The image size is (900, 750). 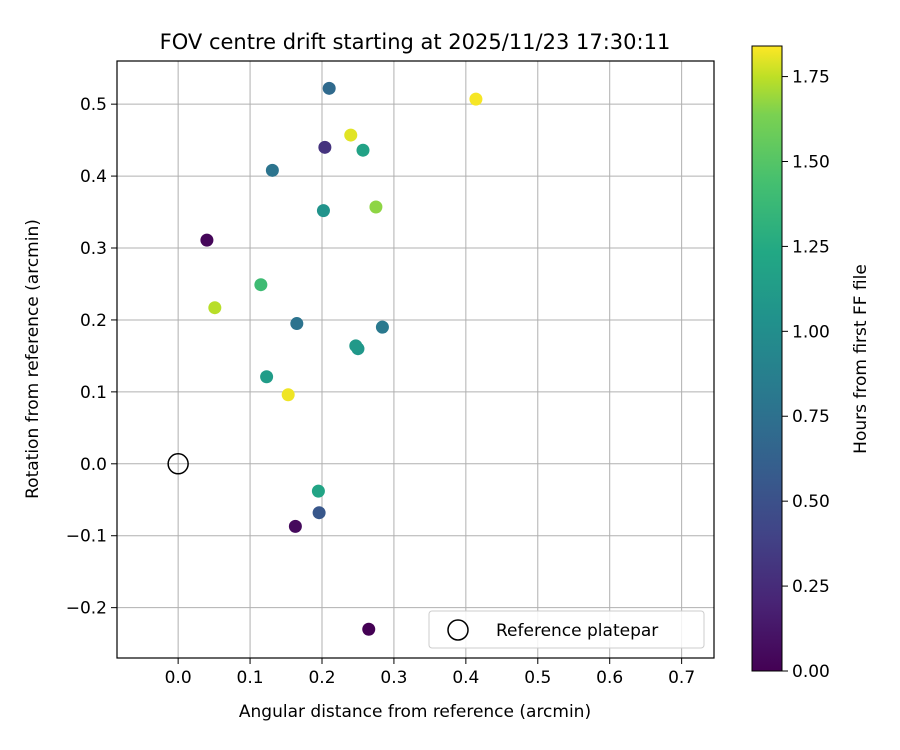 I want to click on x-axis-label: Angular distance from reference (arcmin), so click(x=415, y=712).